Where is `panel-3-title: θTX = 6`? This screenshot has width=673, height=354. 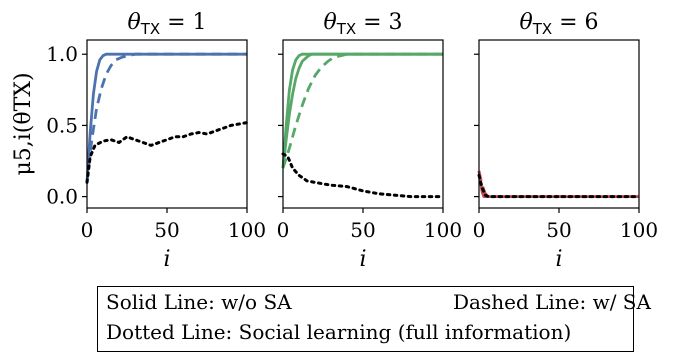
panel-3-title: θTX = 6 is located at coordinates (558, 24).